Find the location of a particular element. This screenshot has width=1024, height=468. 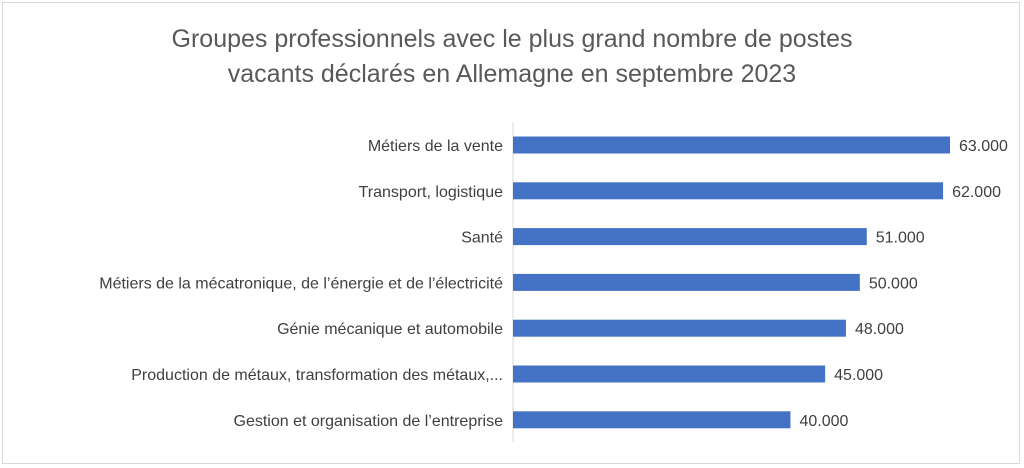

data-label: 48.000 is located at coordinates (879, 329).